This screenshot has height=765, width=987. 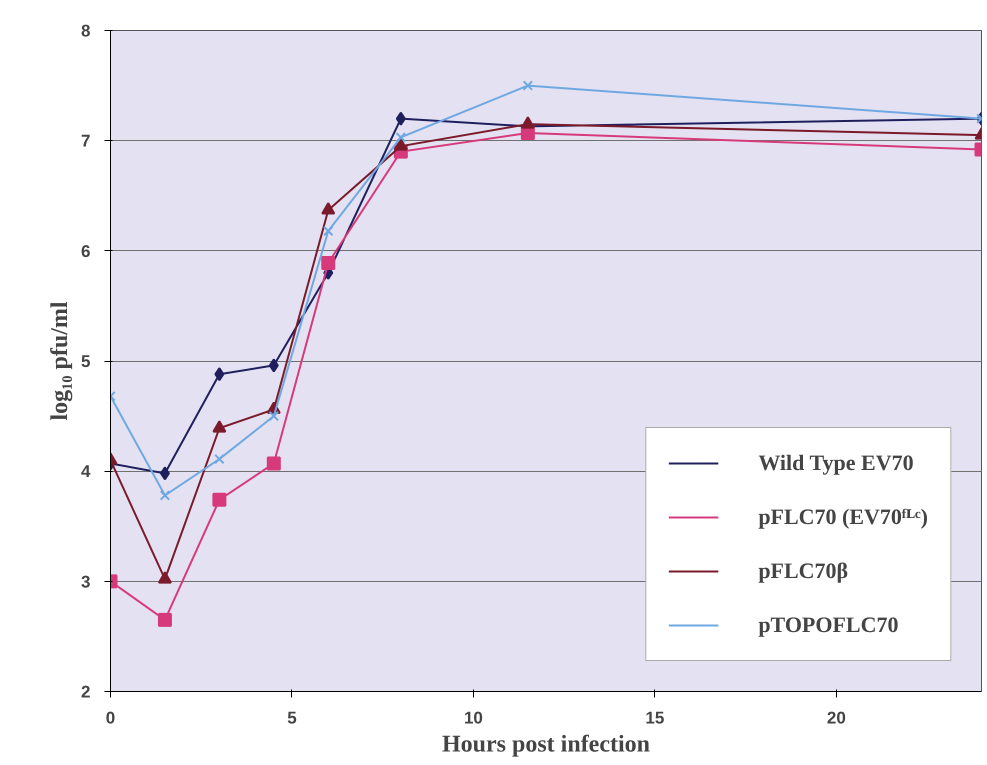 What do you see at coordinates (292, 718) in the screenshot?
I see `x-tick-label: 5` at bounding box center [292, 718].